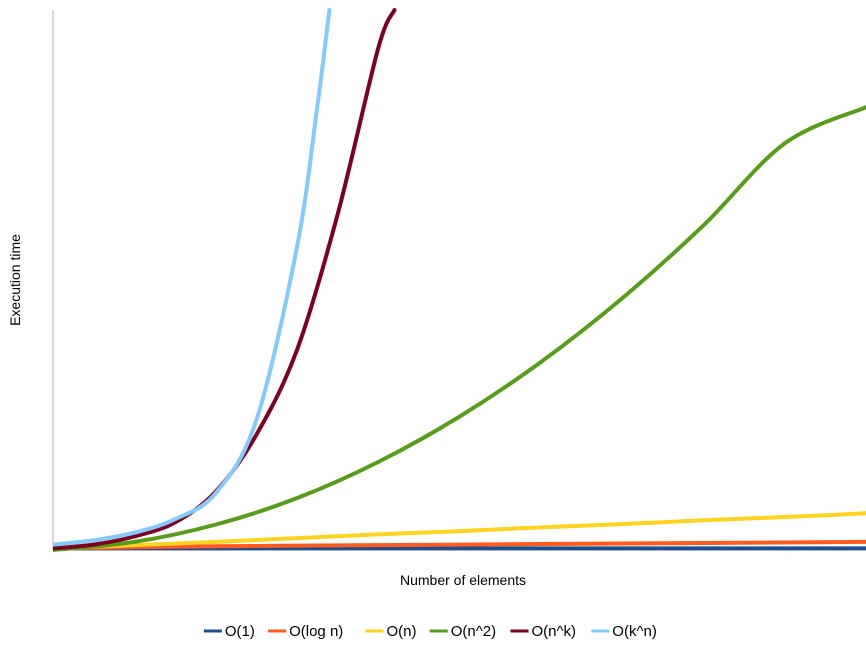 The image size is (866, 650). Describe the element at coordinates (473, 631) in the screenshot. I see `legend-label-o-n-2: O(n^2)` at that location.